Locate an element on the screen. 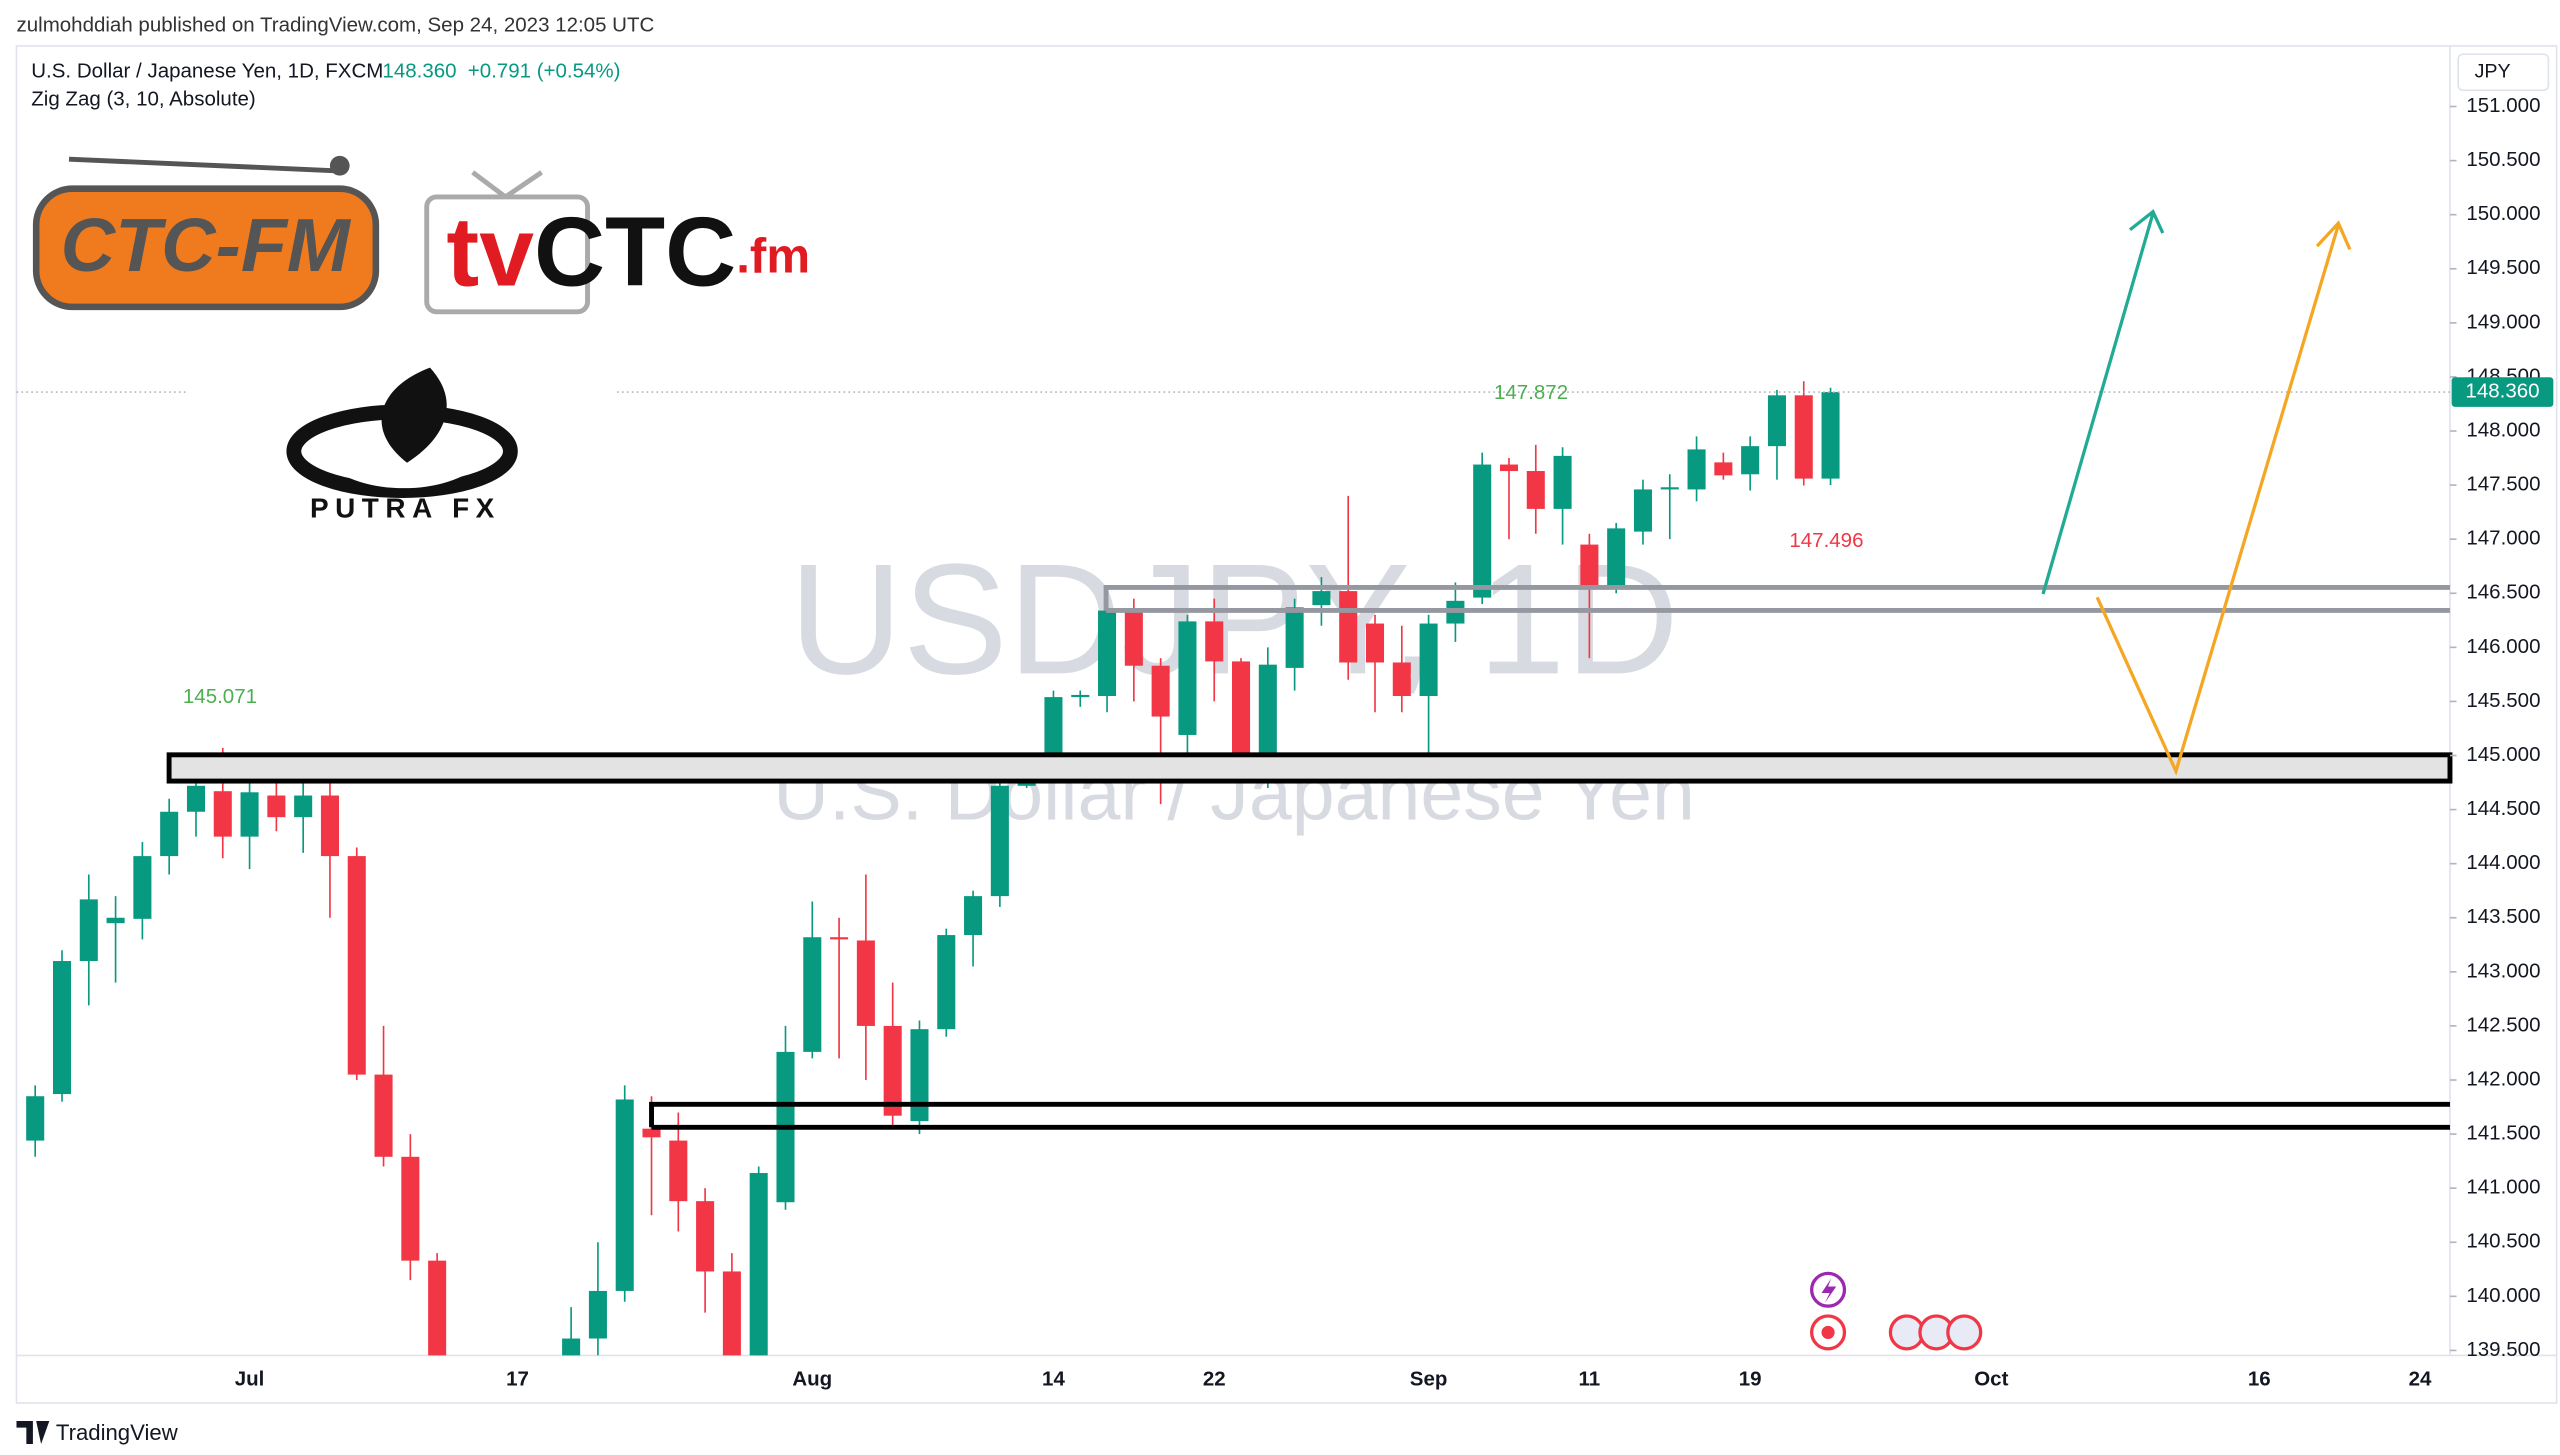  price-change: +0.791 (+0.54%) is located at coordinates (544, 71).